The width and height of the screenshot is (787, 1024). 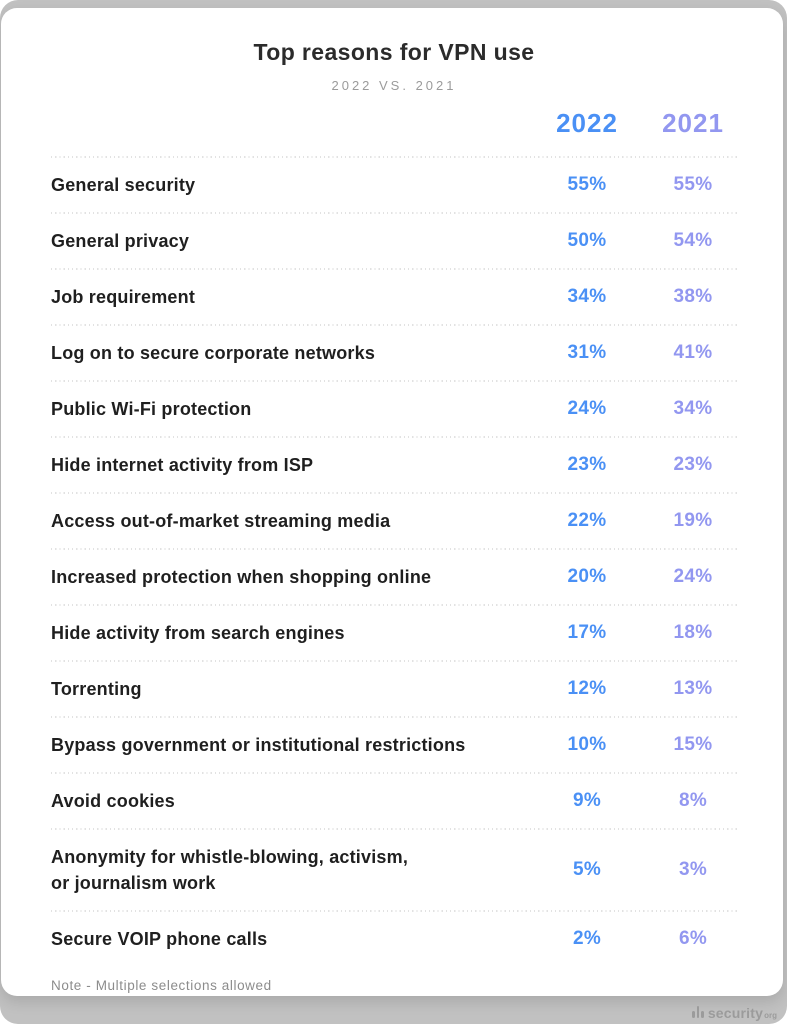 What do you see at coordinates (123, 185) in the screenshot?
I see `row-label: General security` at bounding box center [123, 185].